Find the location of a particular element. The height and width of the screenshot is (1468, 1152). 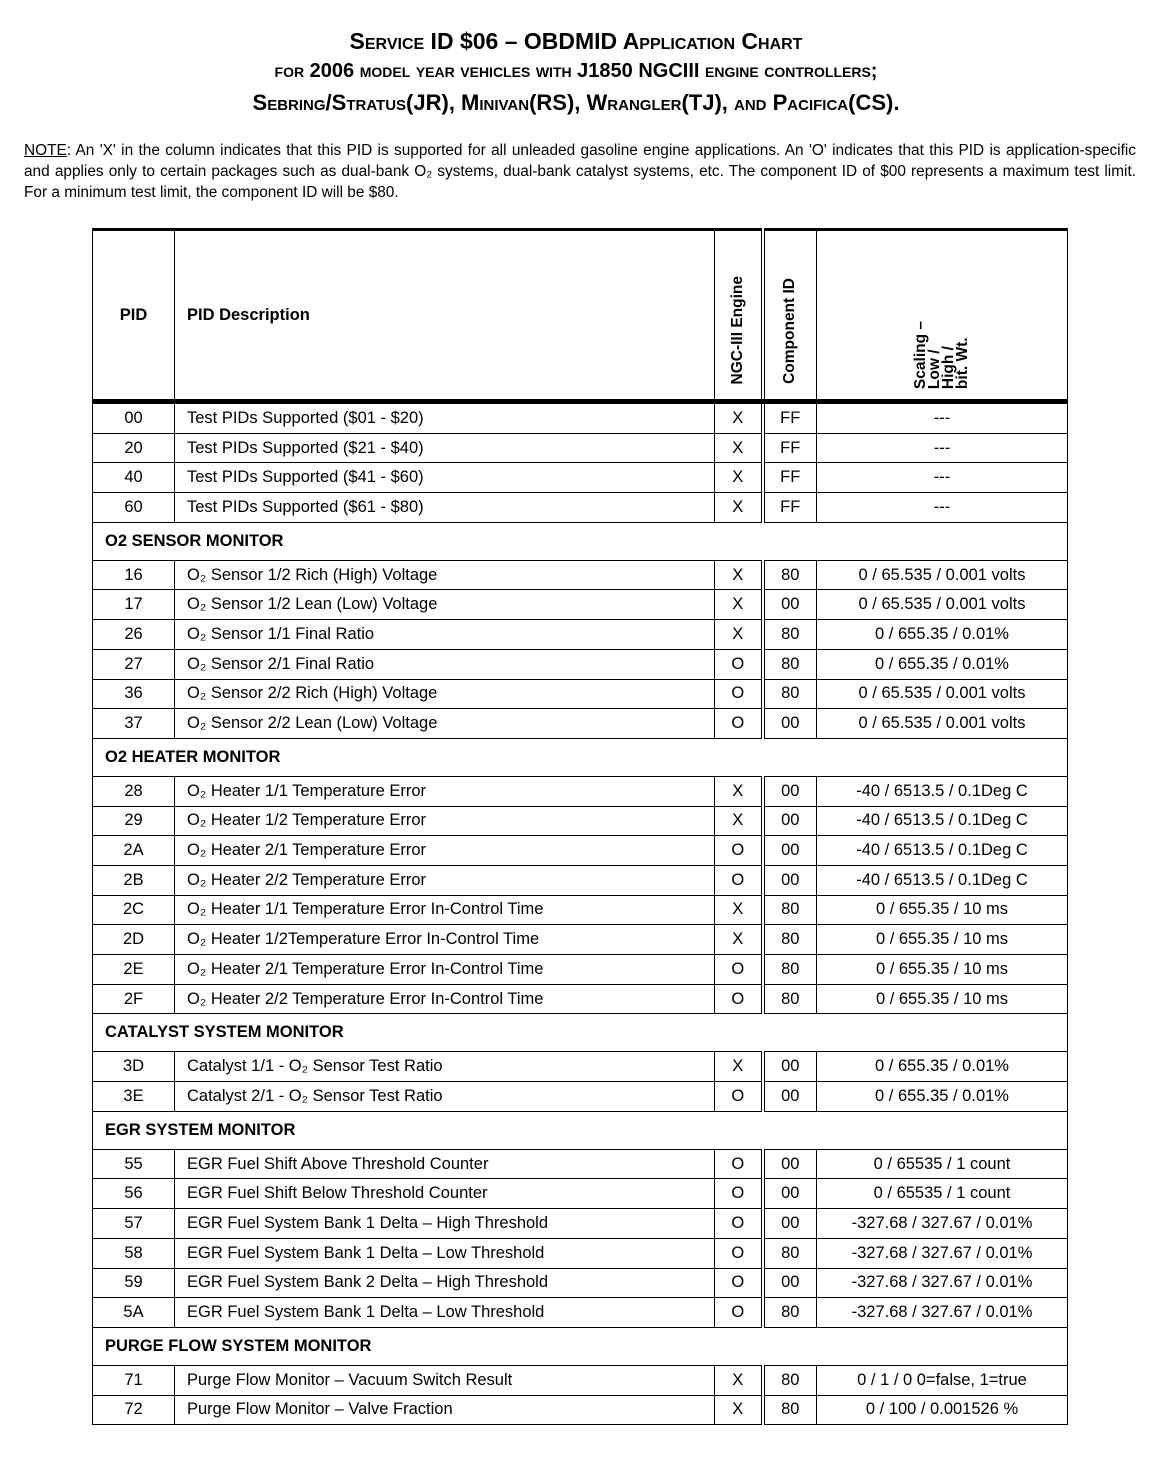

section-row: CATALYST SYSTEM MONITOR is located at coordinates (580, 1033).